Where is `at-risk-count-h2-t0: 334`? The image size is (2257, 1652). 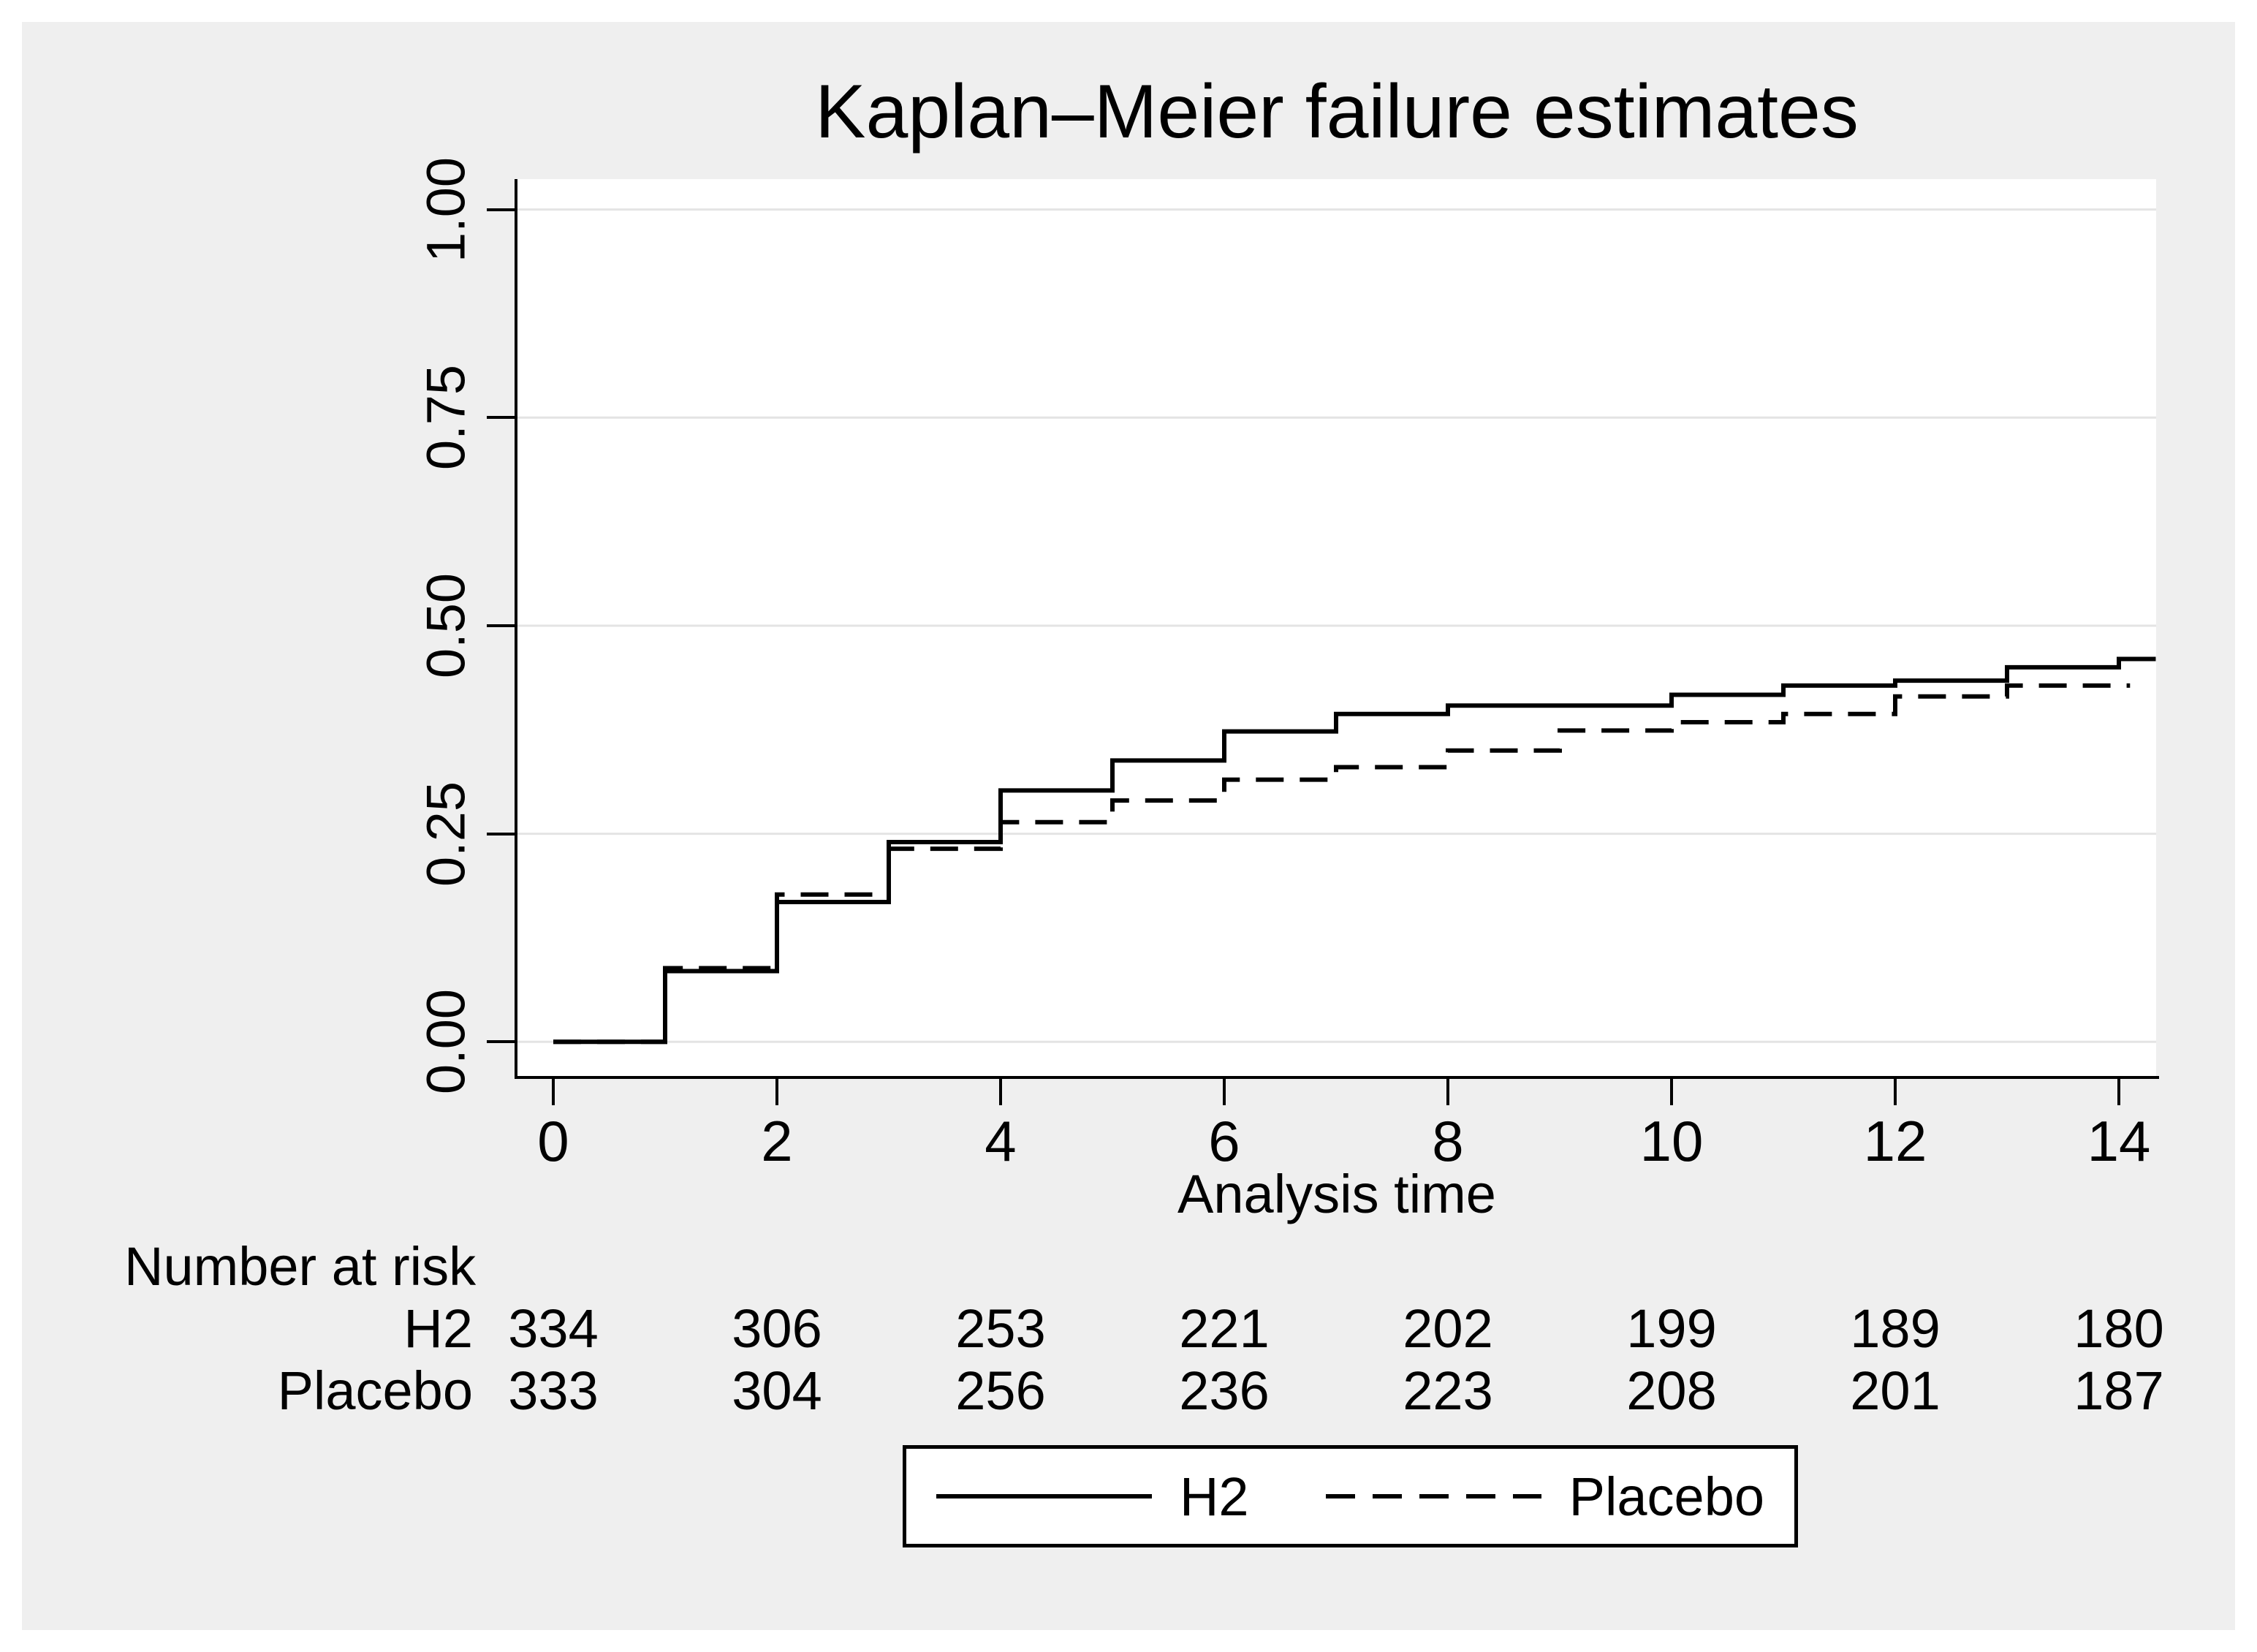 at-risk-count-h2-t0: 334 is located at coordinates (554, 1329).